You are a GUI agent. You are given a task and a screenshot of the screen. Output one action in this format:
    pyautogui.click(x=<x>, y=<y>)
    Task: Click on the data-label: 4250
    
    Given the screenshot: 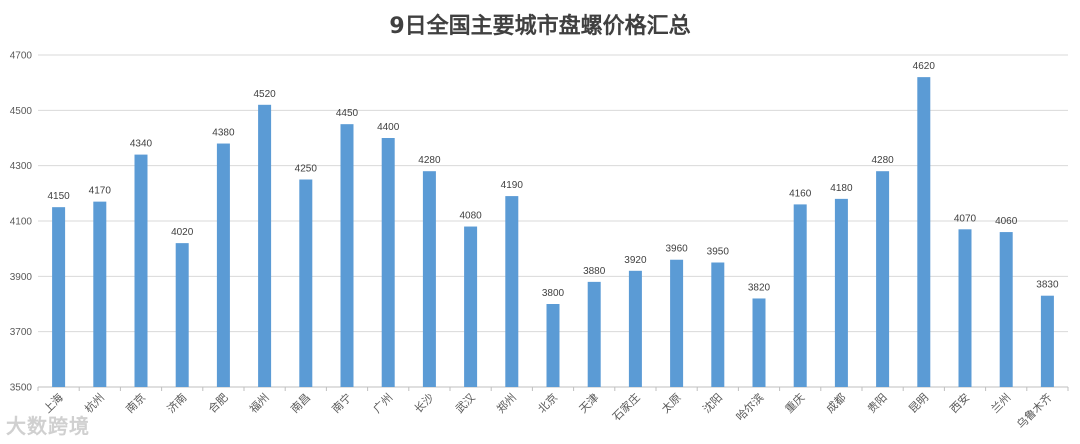 What is the action you would take?
    pyautogui.click(x=306, y=169)
    